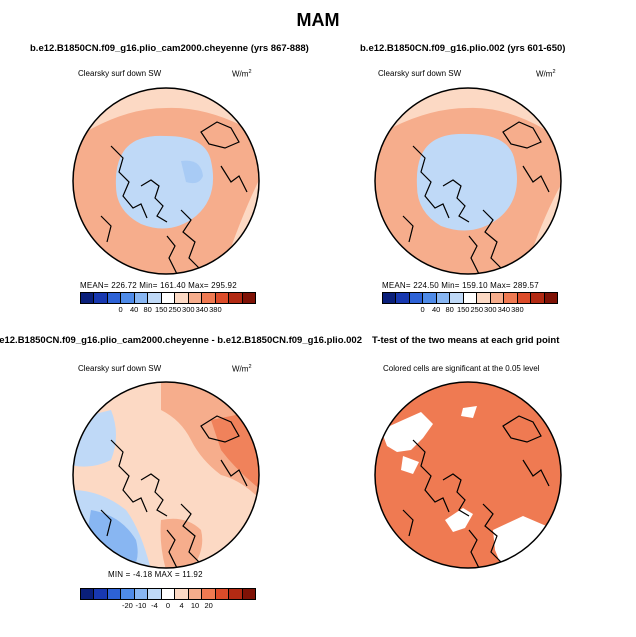 This screenshot has height=637, width=636. I want to click on panel-4-significance-map, so click(468, 475).